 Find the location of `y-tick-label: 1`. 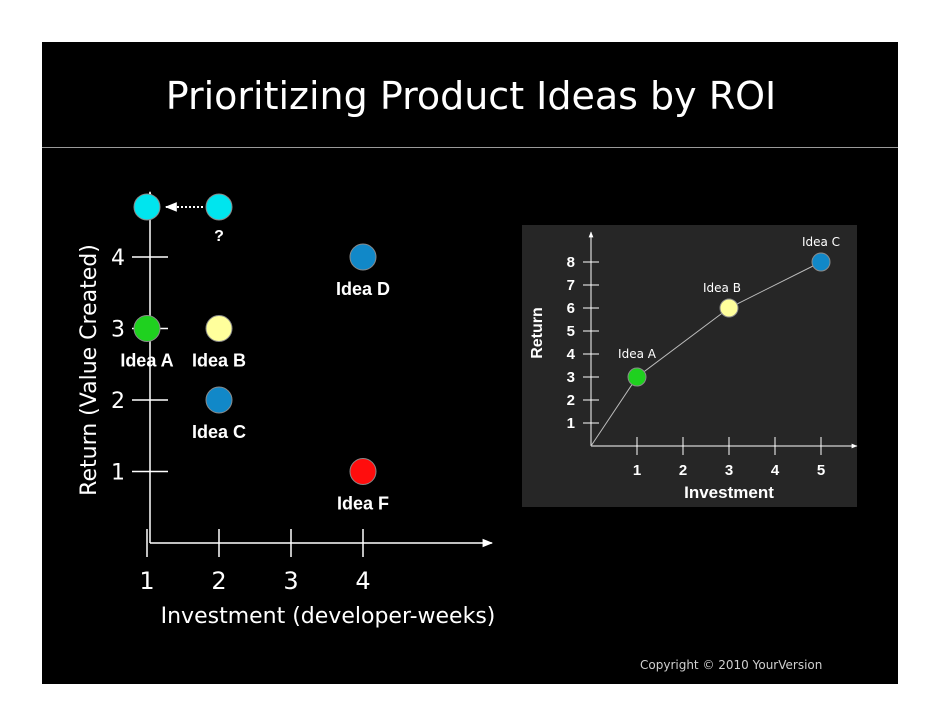

y-tick-label: 1 is located at coordinates (118, 473).